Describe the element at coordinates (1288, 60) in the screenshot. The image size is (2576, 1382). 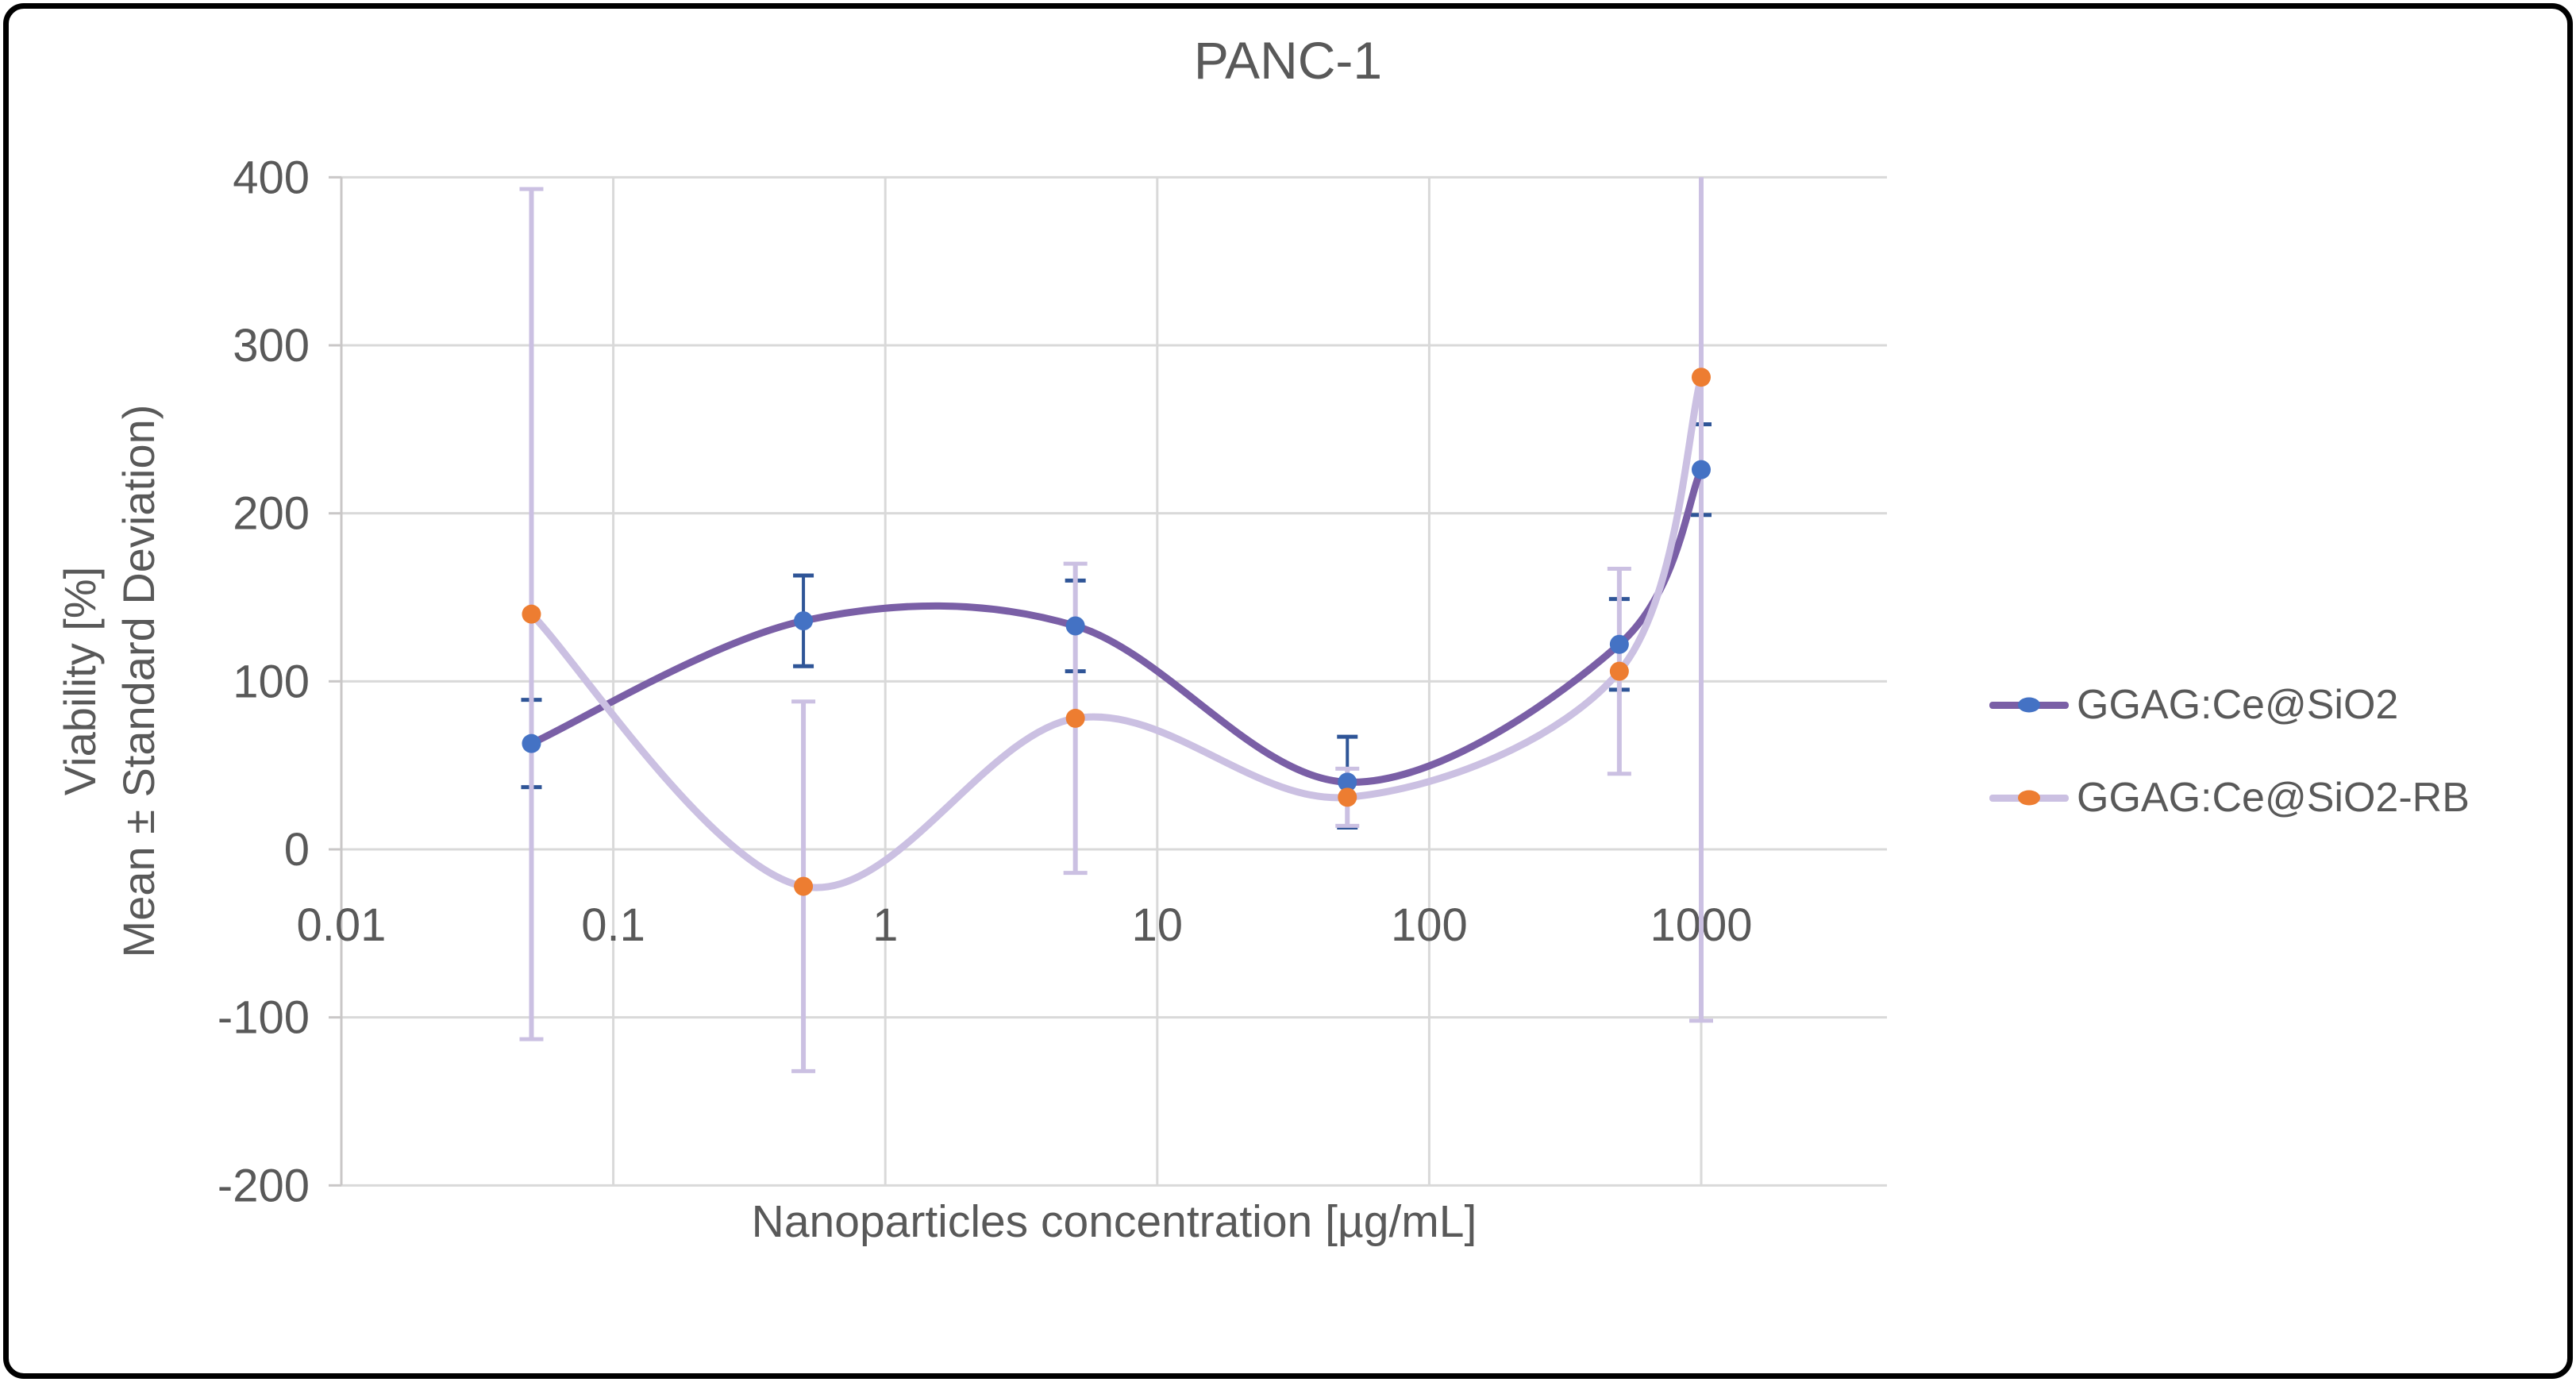
I see `chart-title: PANC-1` at that location.